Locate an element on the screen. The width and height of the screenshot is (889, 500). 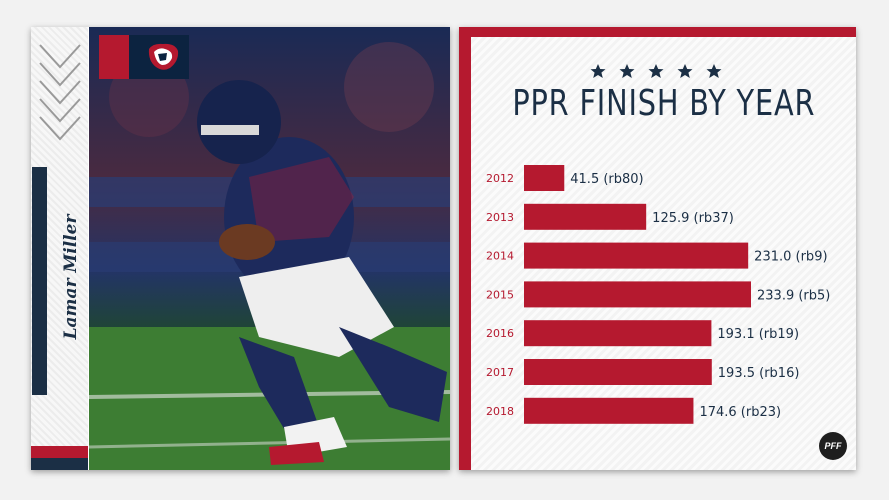
navy-bottom-bar is located at coordinates (59, 464).